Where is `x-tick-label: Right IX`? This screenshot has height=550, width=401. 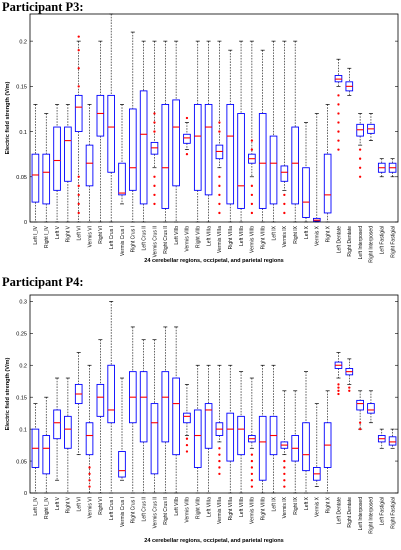 x-tick-label: Right IX is located at coordinates (296, 234).